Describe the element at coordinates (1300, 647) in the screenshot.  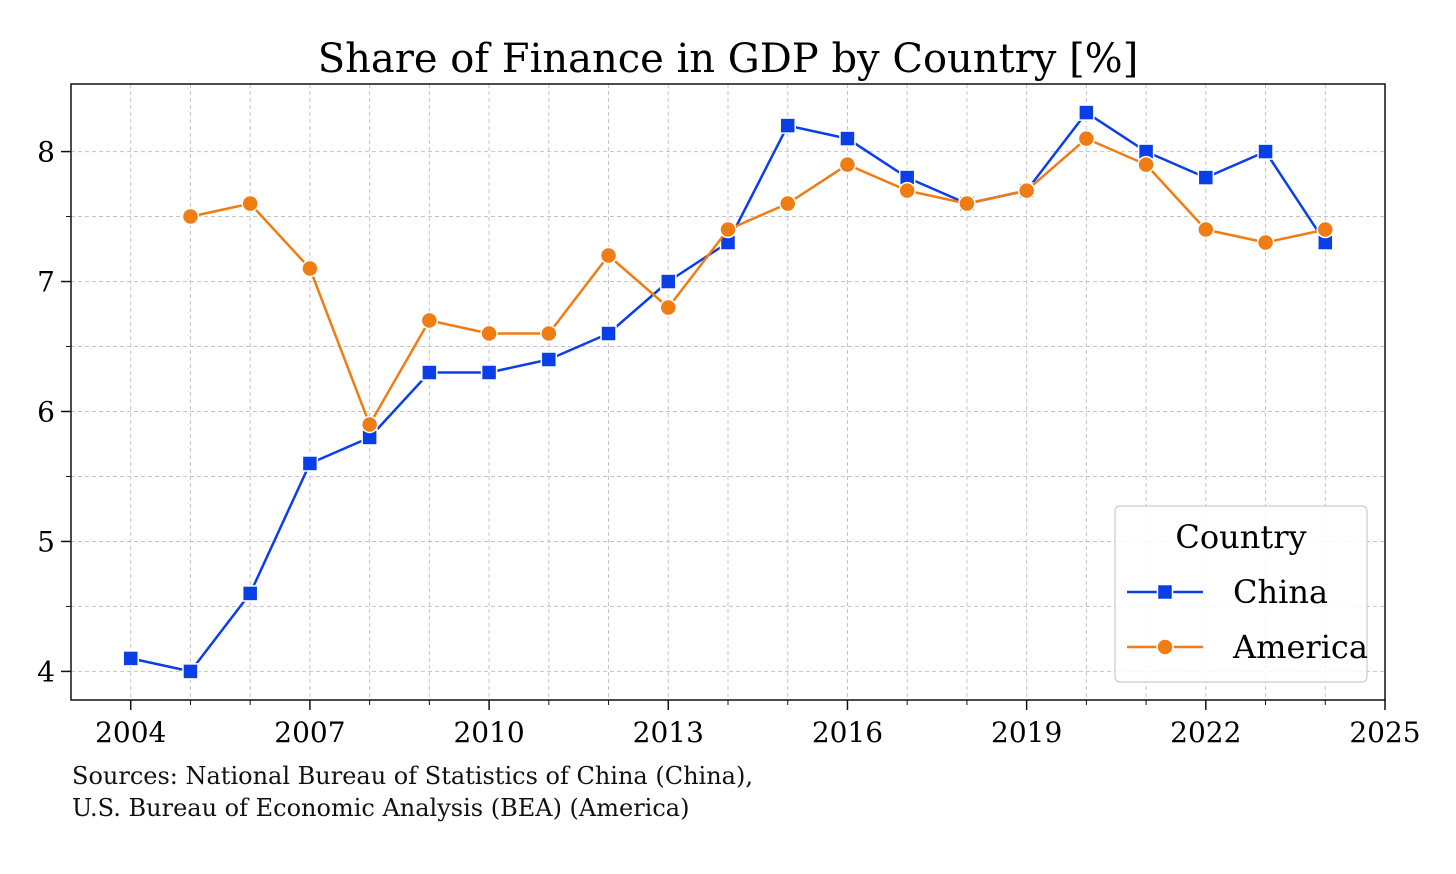
I see `legend-label: America` at that location.